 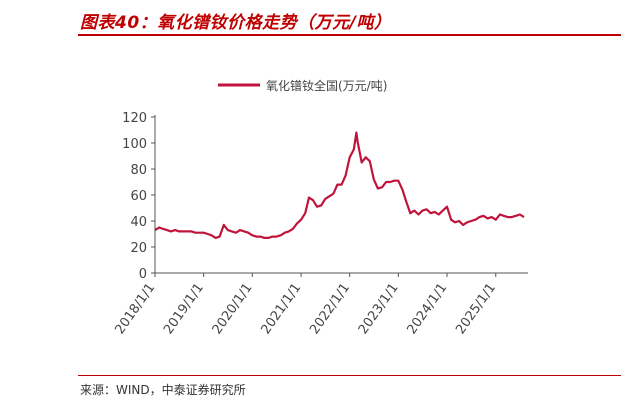 What do you see at coordinates (233, 309) in the screenshot?
I see `x-tick-label: 2020/1/1` at bounding box center [233, 309].